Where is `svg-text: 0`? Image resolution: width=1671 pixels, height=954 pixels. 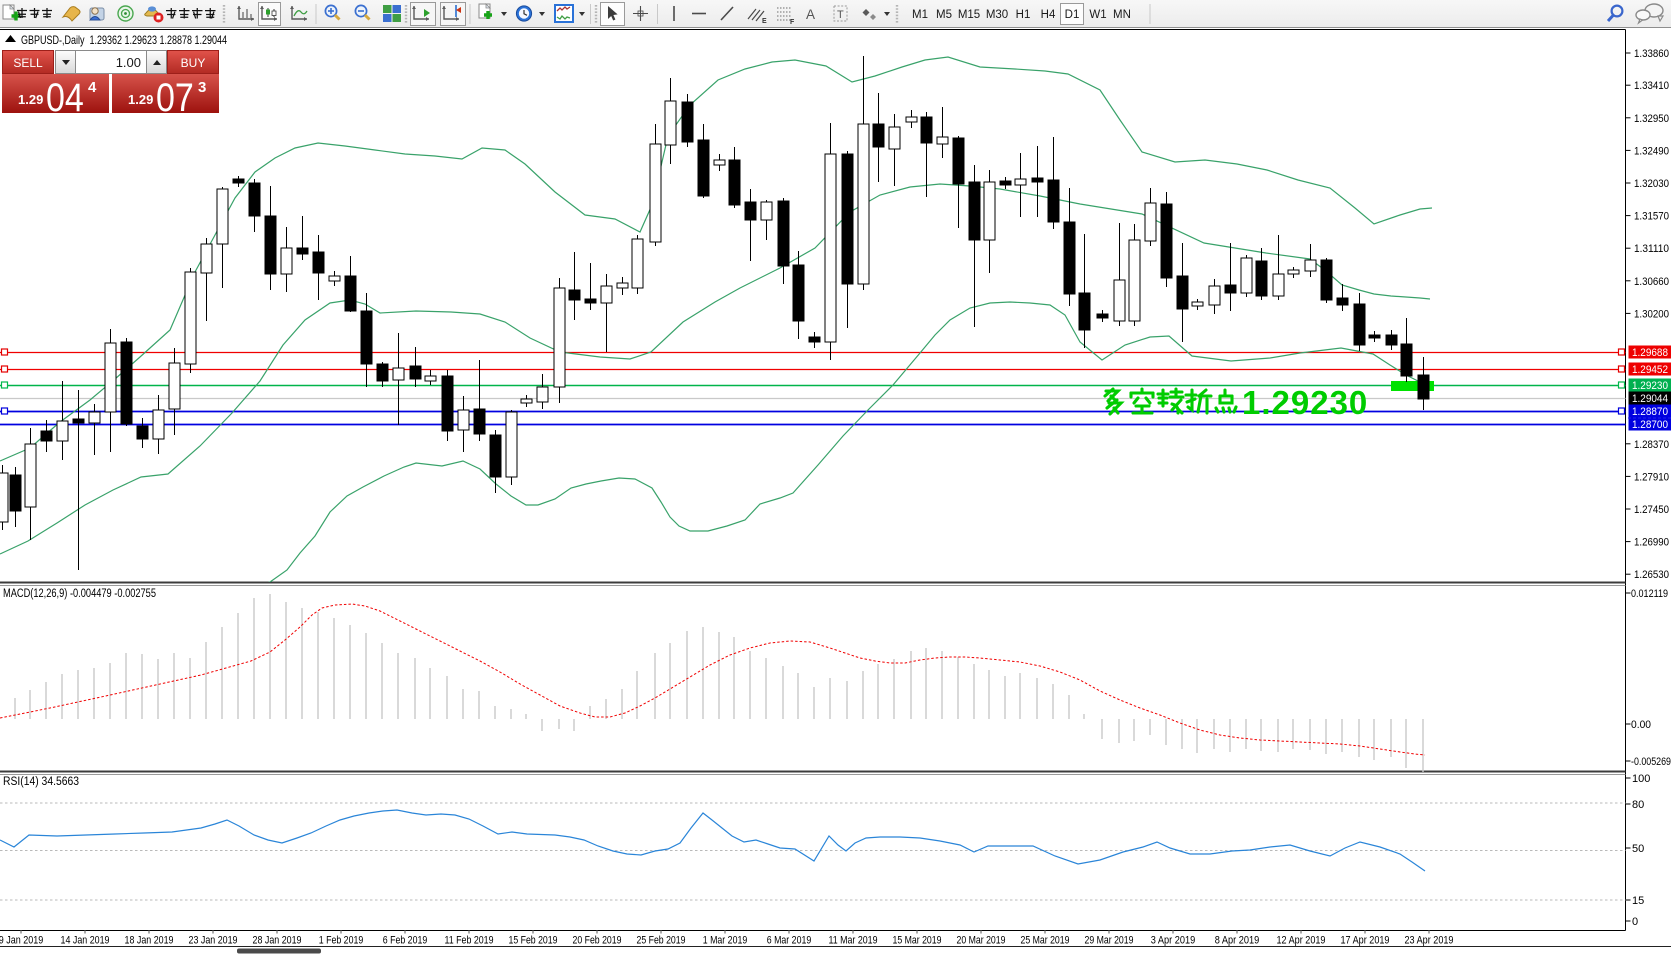 svg-text: 0 is located at coordinates (1635, 922).